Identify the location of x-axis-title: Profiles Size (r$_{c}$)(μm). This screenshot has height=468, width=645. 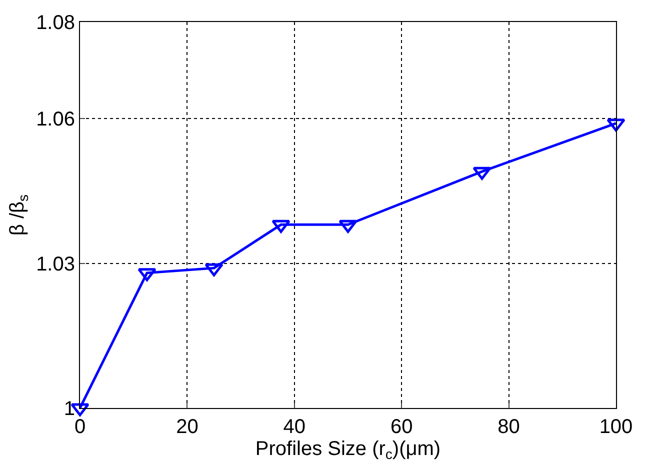
(348, 450).